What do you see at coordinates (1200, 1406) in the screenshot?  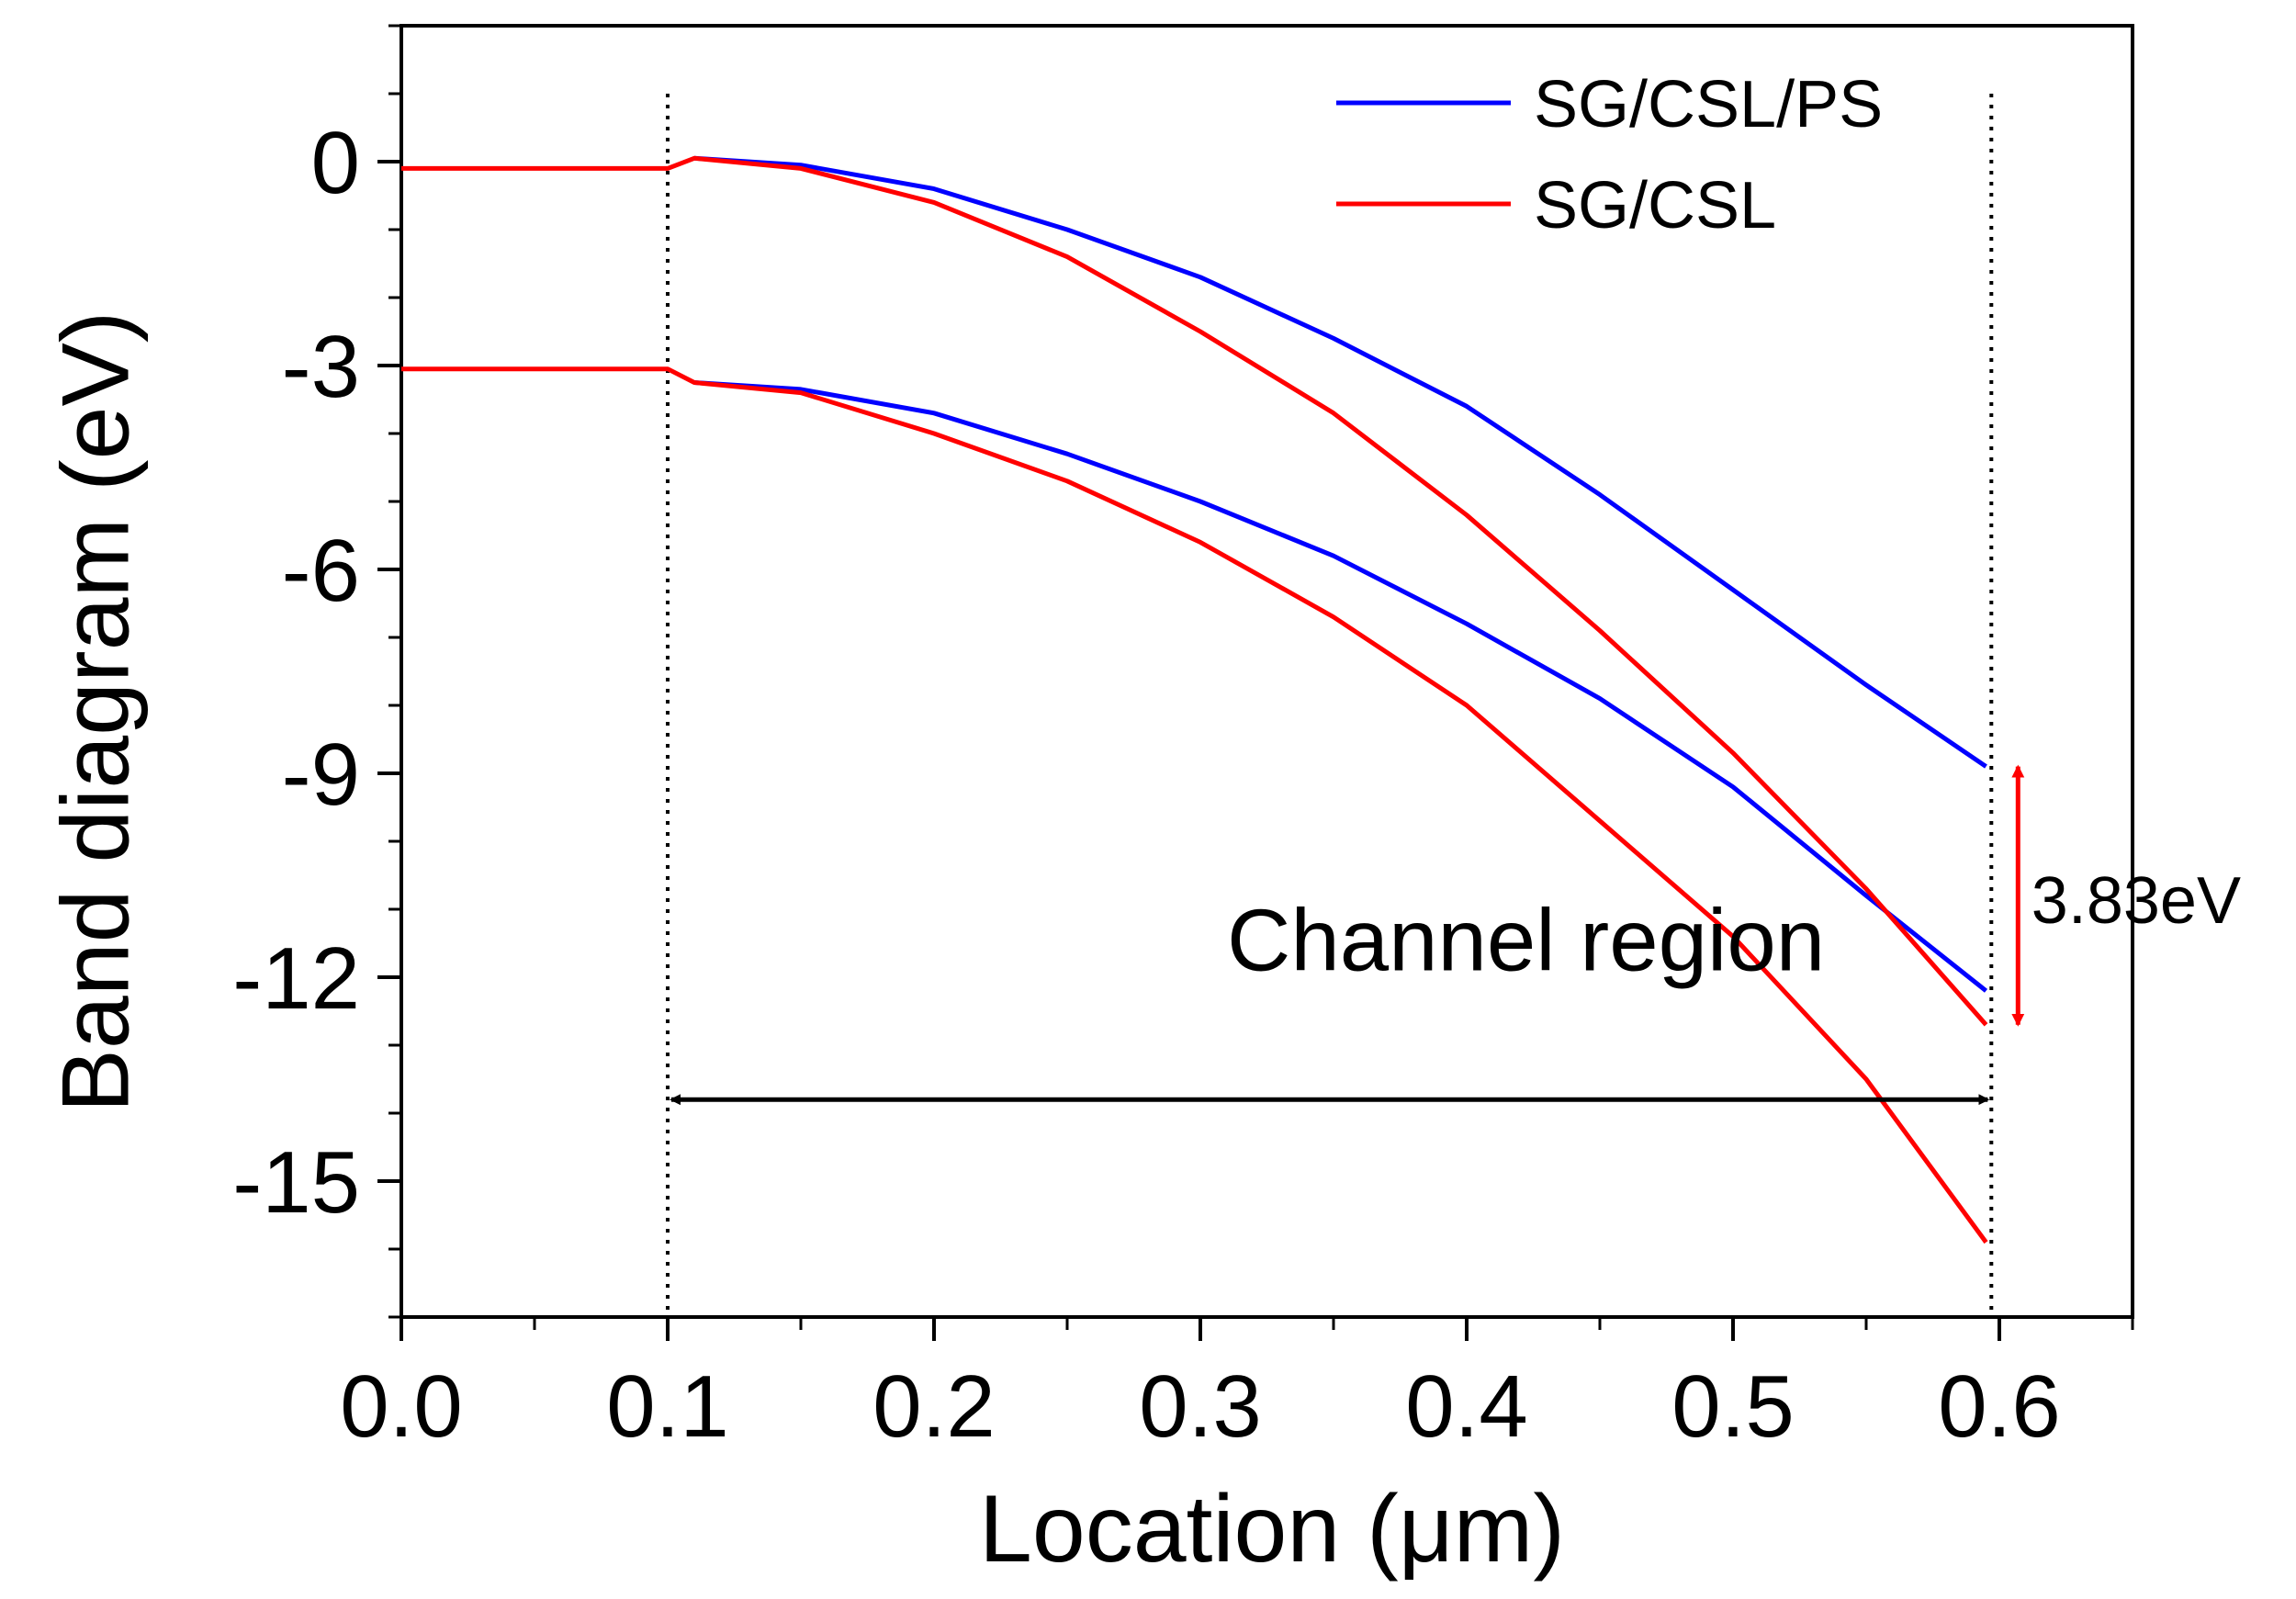 I see `x-tick-label-3: 0.3` at bounding box center [1200, 1406].